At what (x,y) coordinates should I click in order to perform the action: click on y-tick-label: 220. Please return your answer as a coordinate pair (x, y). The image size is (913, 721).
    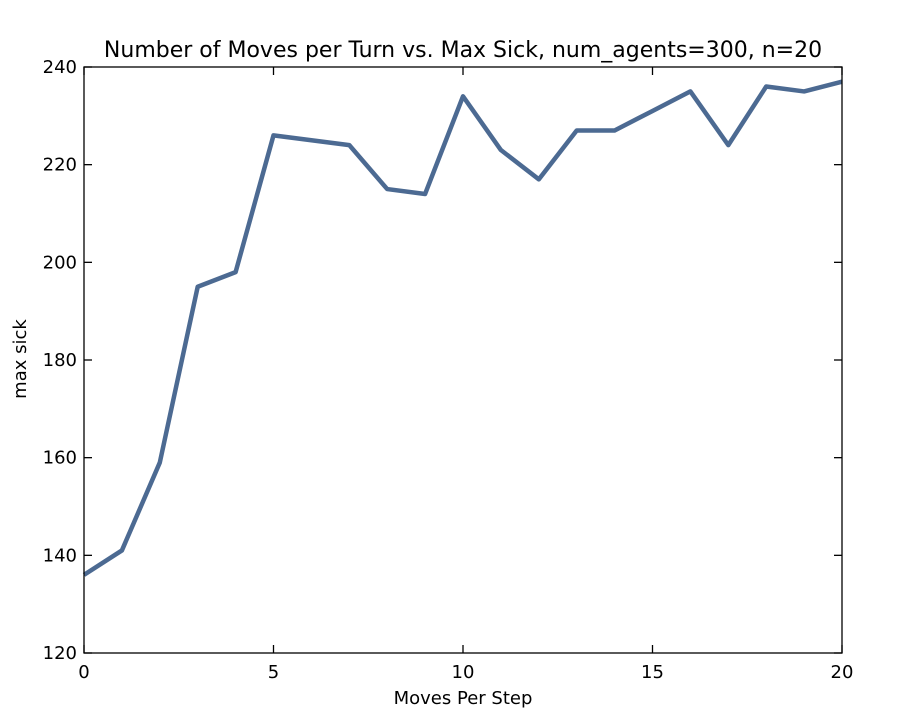
    Looking at the image, I should click on (60, 165).